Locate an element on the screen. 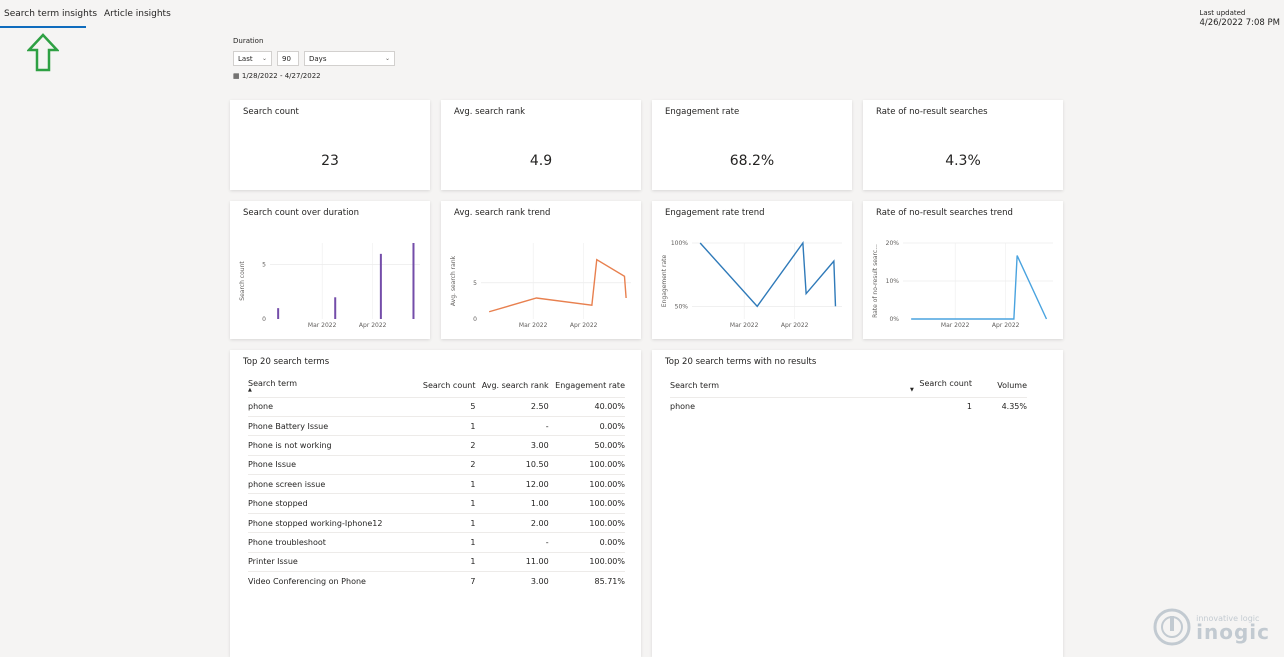  table-cell: 85.71% is located at coordinates (586, 581).